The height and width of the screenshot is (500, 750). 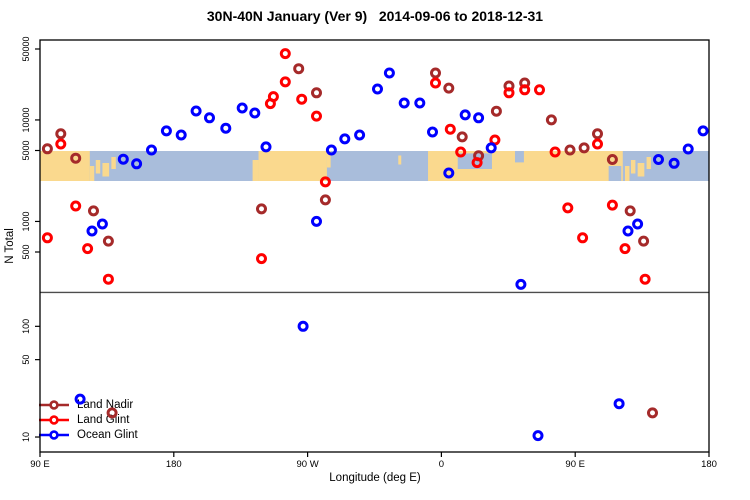 I want to click on y-tick-label: 50, so click(x=26, y=360).